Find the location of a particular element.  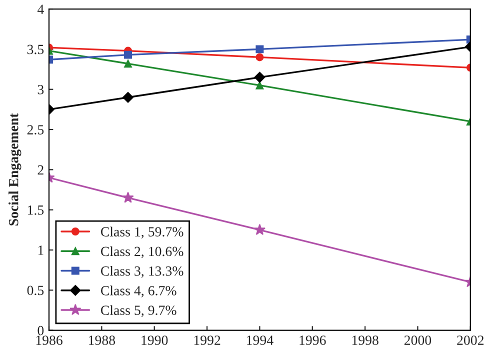

x-tick-label: 1986 is located at coordinates (49, 340).